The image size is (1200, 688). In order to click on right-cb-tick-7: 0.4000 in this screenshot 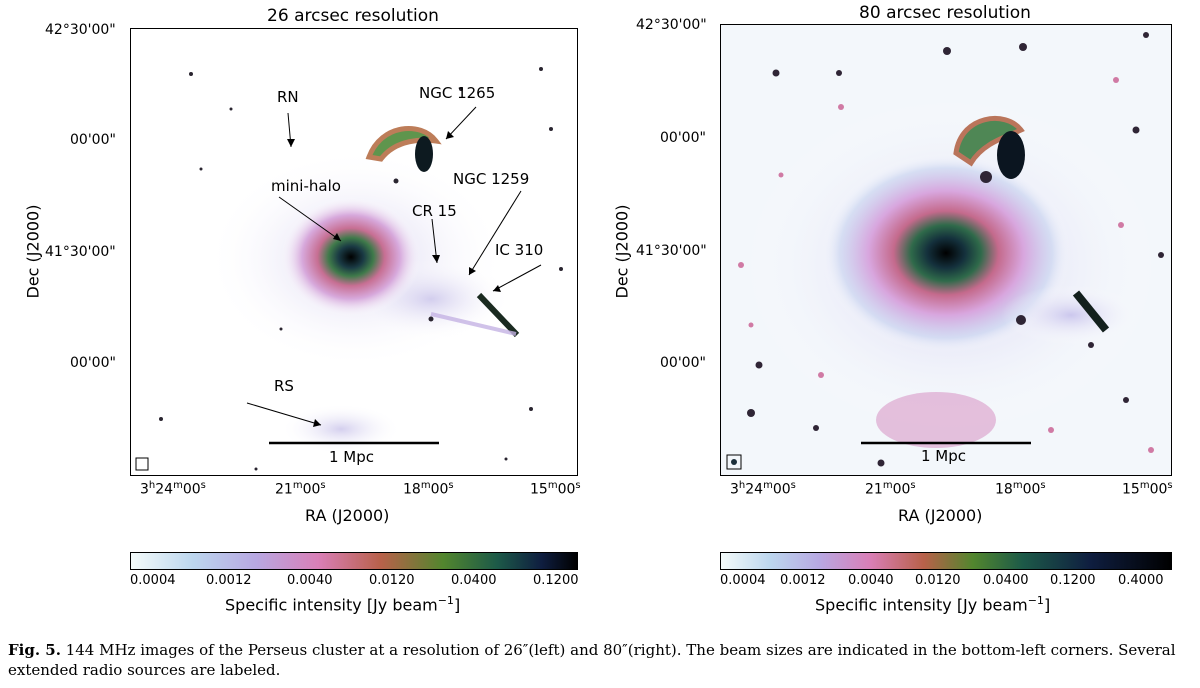, I will do `click(1141, 580)`.